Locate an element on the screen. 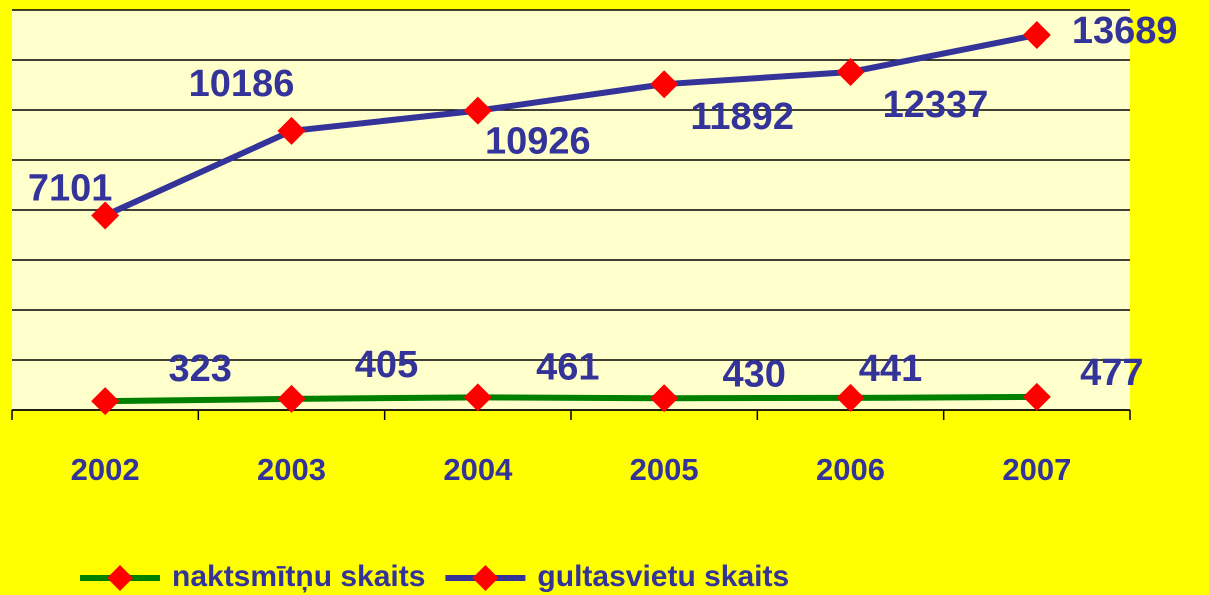 This screenshot has width=1209, height=595. data-label: 477 is located at coordinates (1111, 373).